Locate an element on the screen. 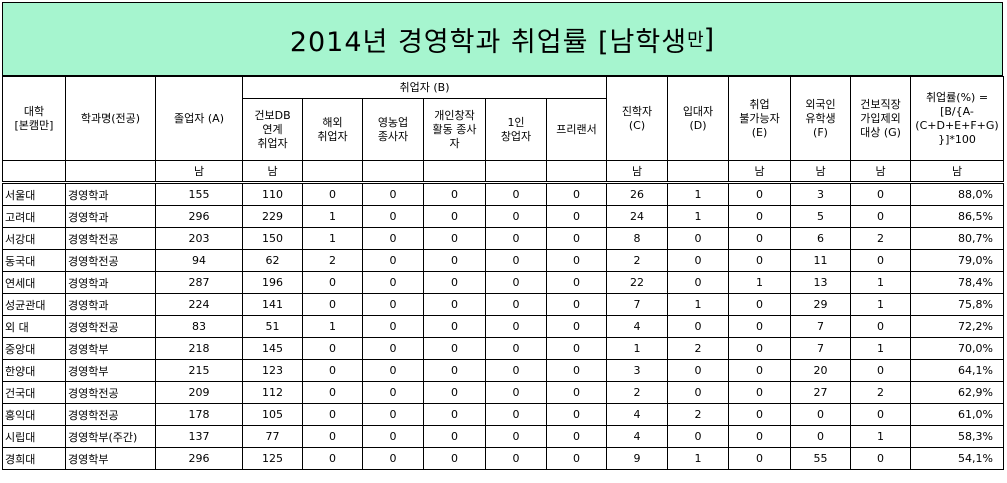  cell-univ: 동국대 is located at coordinates (34, 260).